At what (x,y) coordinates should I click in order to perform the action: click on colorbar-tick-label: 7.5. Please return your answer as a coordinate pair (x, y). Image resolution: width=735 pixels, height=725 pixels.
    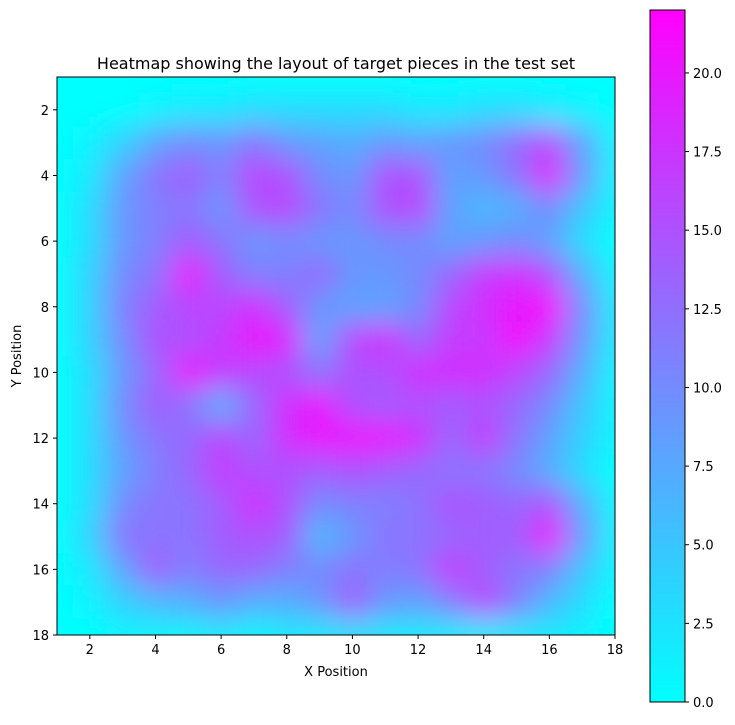
    Looking at the image, I should click on (703, 467).